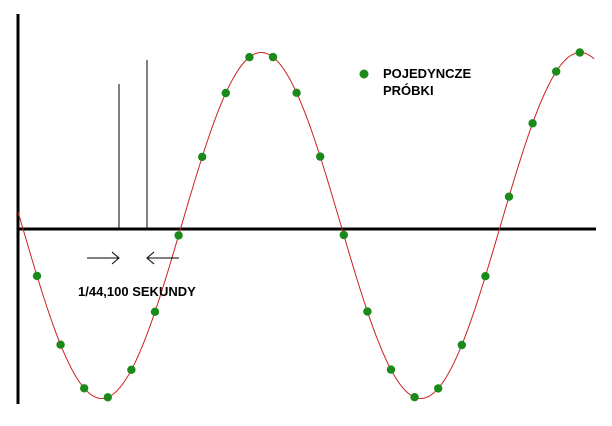 The height and width of the screenshot is (426, 612). I want to click on arrow-left-head, so click(115, 258).